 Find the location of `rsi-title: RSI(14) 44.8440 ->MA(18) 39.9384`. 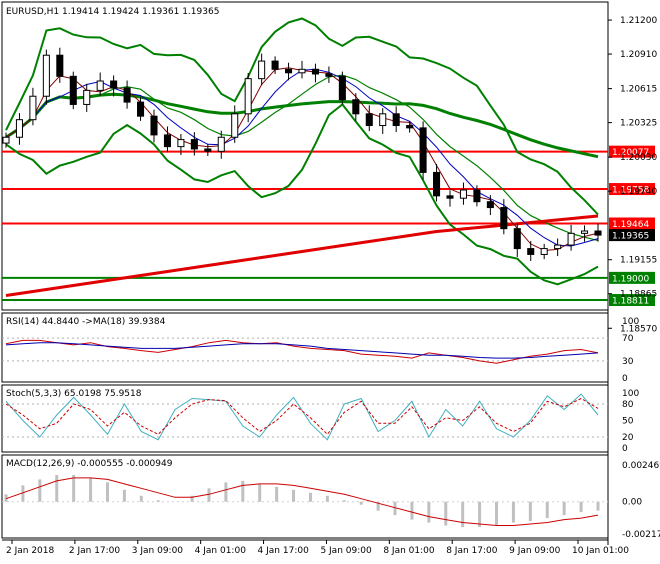

rsi-title: RSI(14) 44.8440 ->MA(18) 39.9384 is located at coordinates (86, 322).